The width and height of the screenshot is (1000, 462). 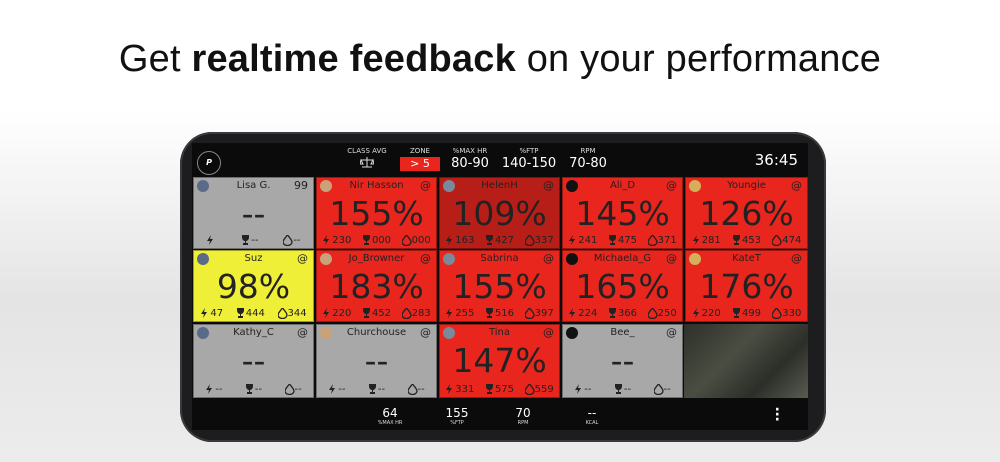 I want to click on user-tile: Ali_D @145% 241 475 371, so click(x=622, y=213).